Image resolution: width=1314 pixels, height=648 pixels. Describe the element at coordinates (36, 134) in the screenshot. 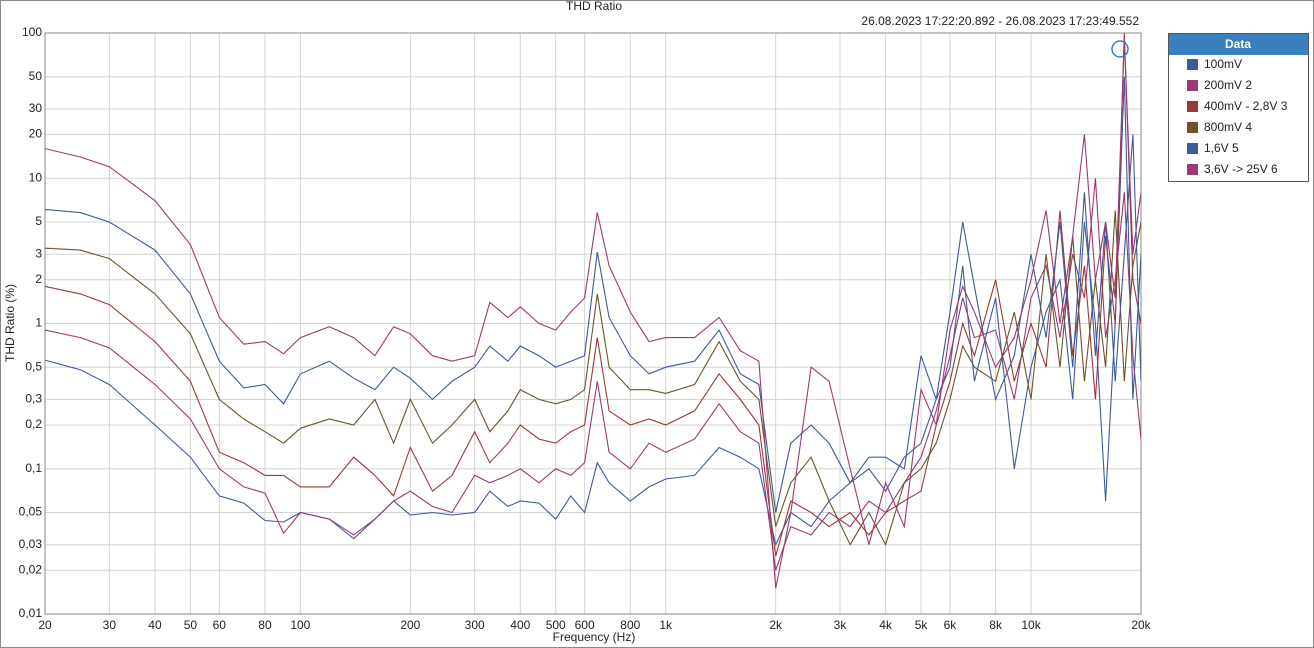

I see `y-tick-label: 20` at that location.